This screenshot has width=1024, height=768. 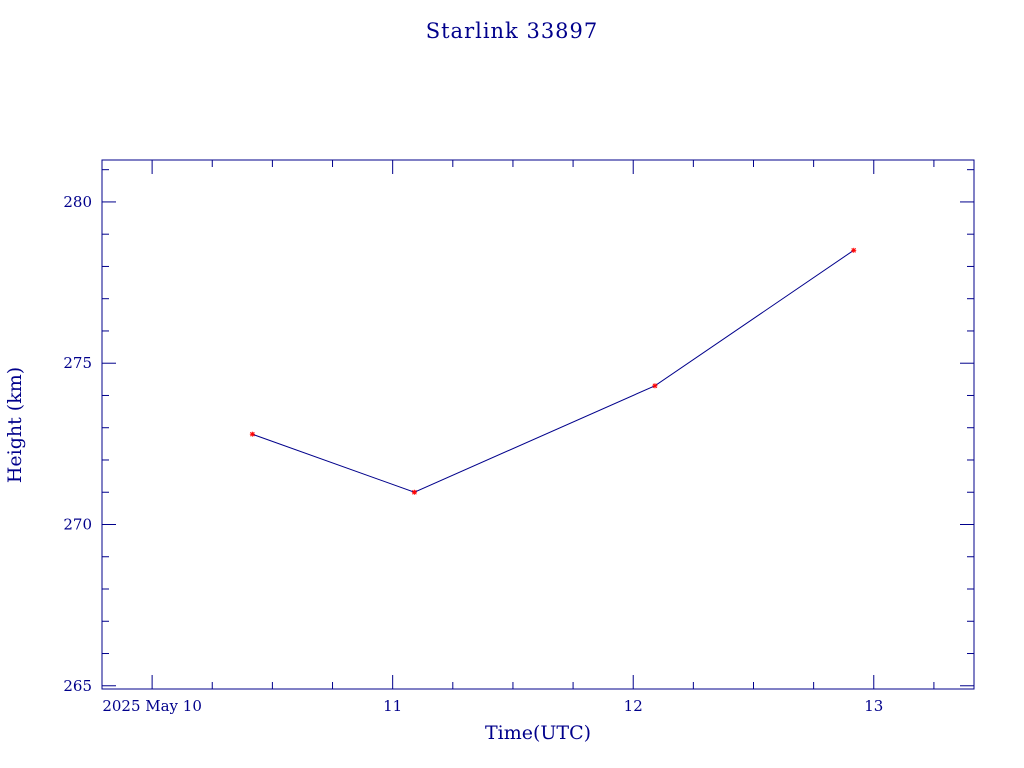 What do you see at coordinates (77, 363) in the screenshot?
I see `y-tick-label: 275` at bounding box center [77, 363].